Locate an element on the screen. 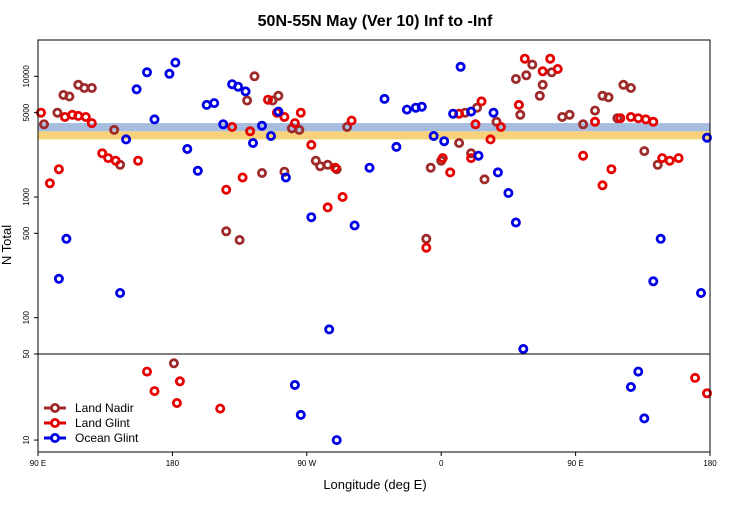  x-tick-label: 180 is located at coordinates (173, 463).